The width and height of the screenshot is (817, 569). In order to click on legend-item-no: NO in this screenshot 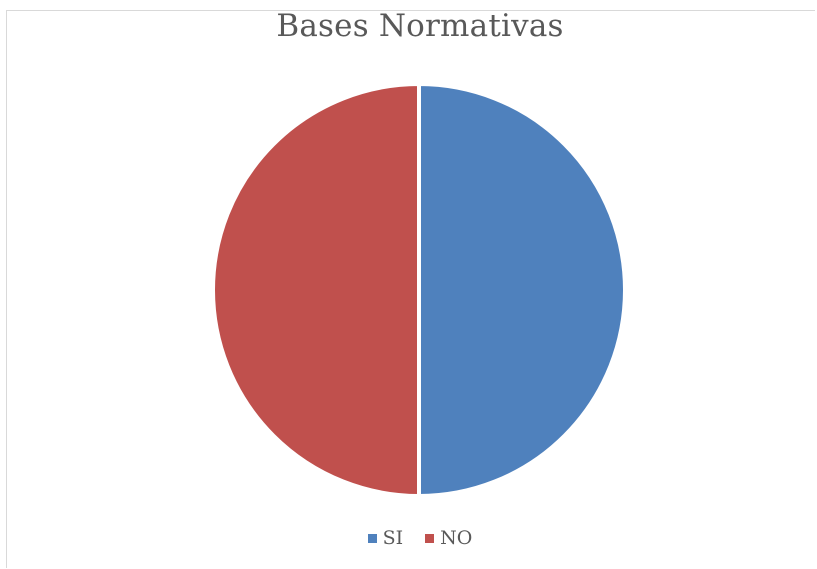, I will do `click(448, 538)`.